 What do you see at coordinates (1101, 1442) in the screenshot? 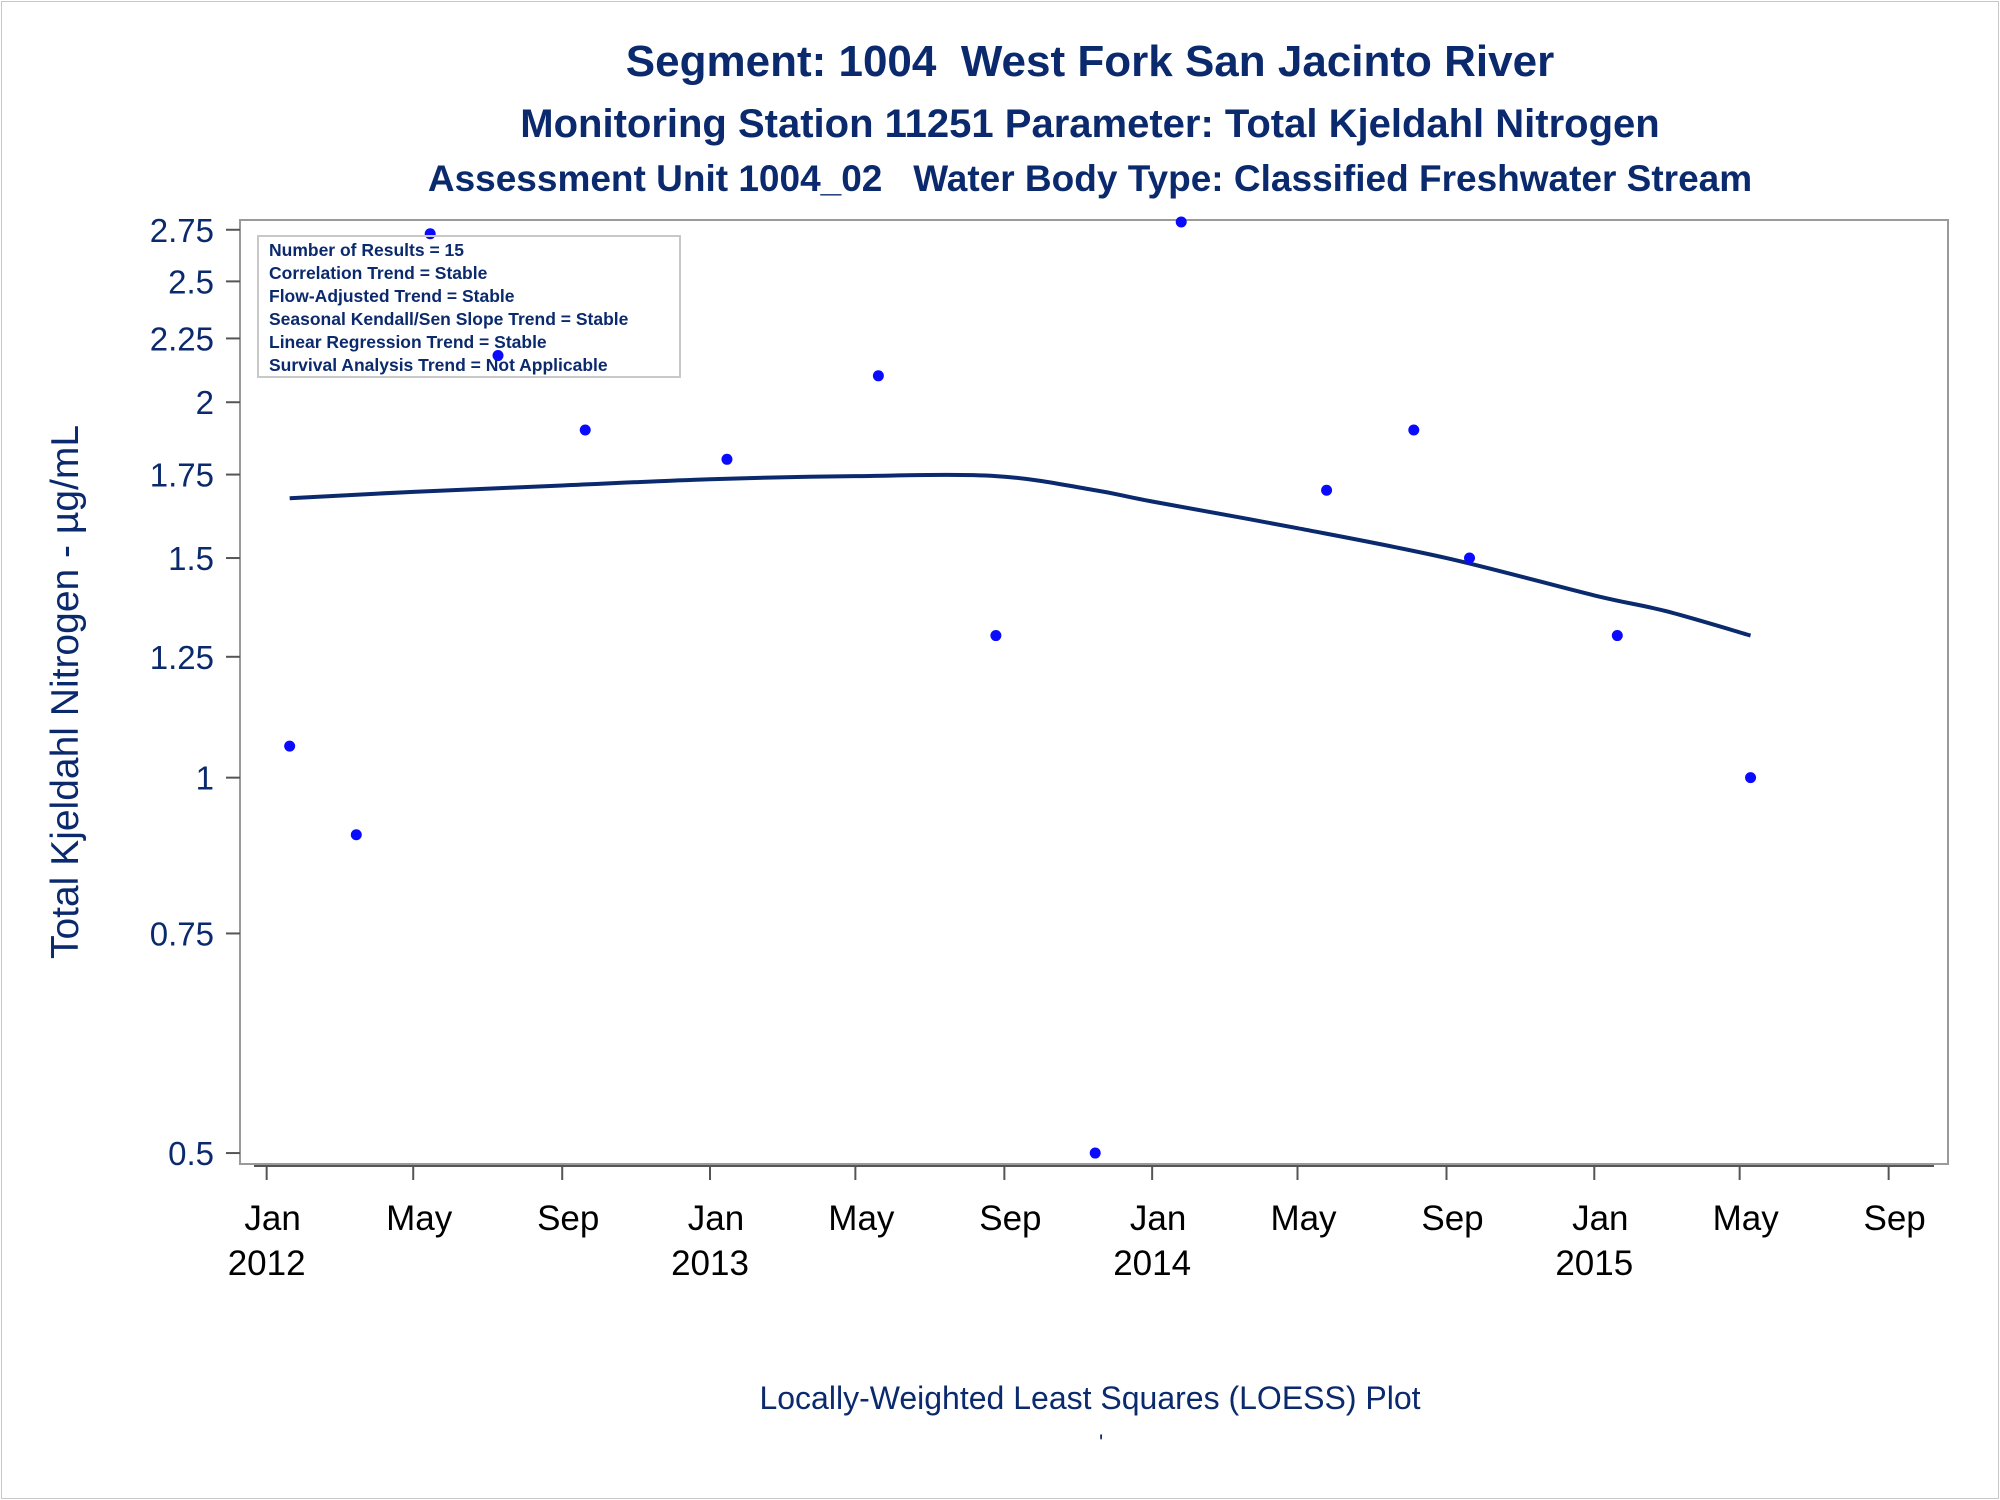
I see `footnote-mark: '` at bounding box center [1101, 1442].